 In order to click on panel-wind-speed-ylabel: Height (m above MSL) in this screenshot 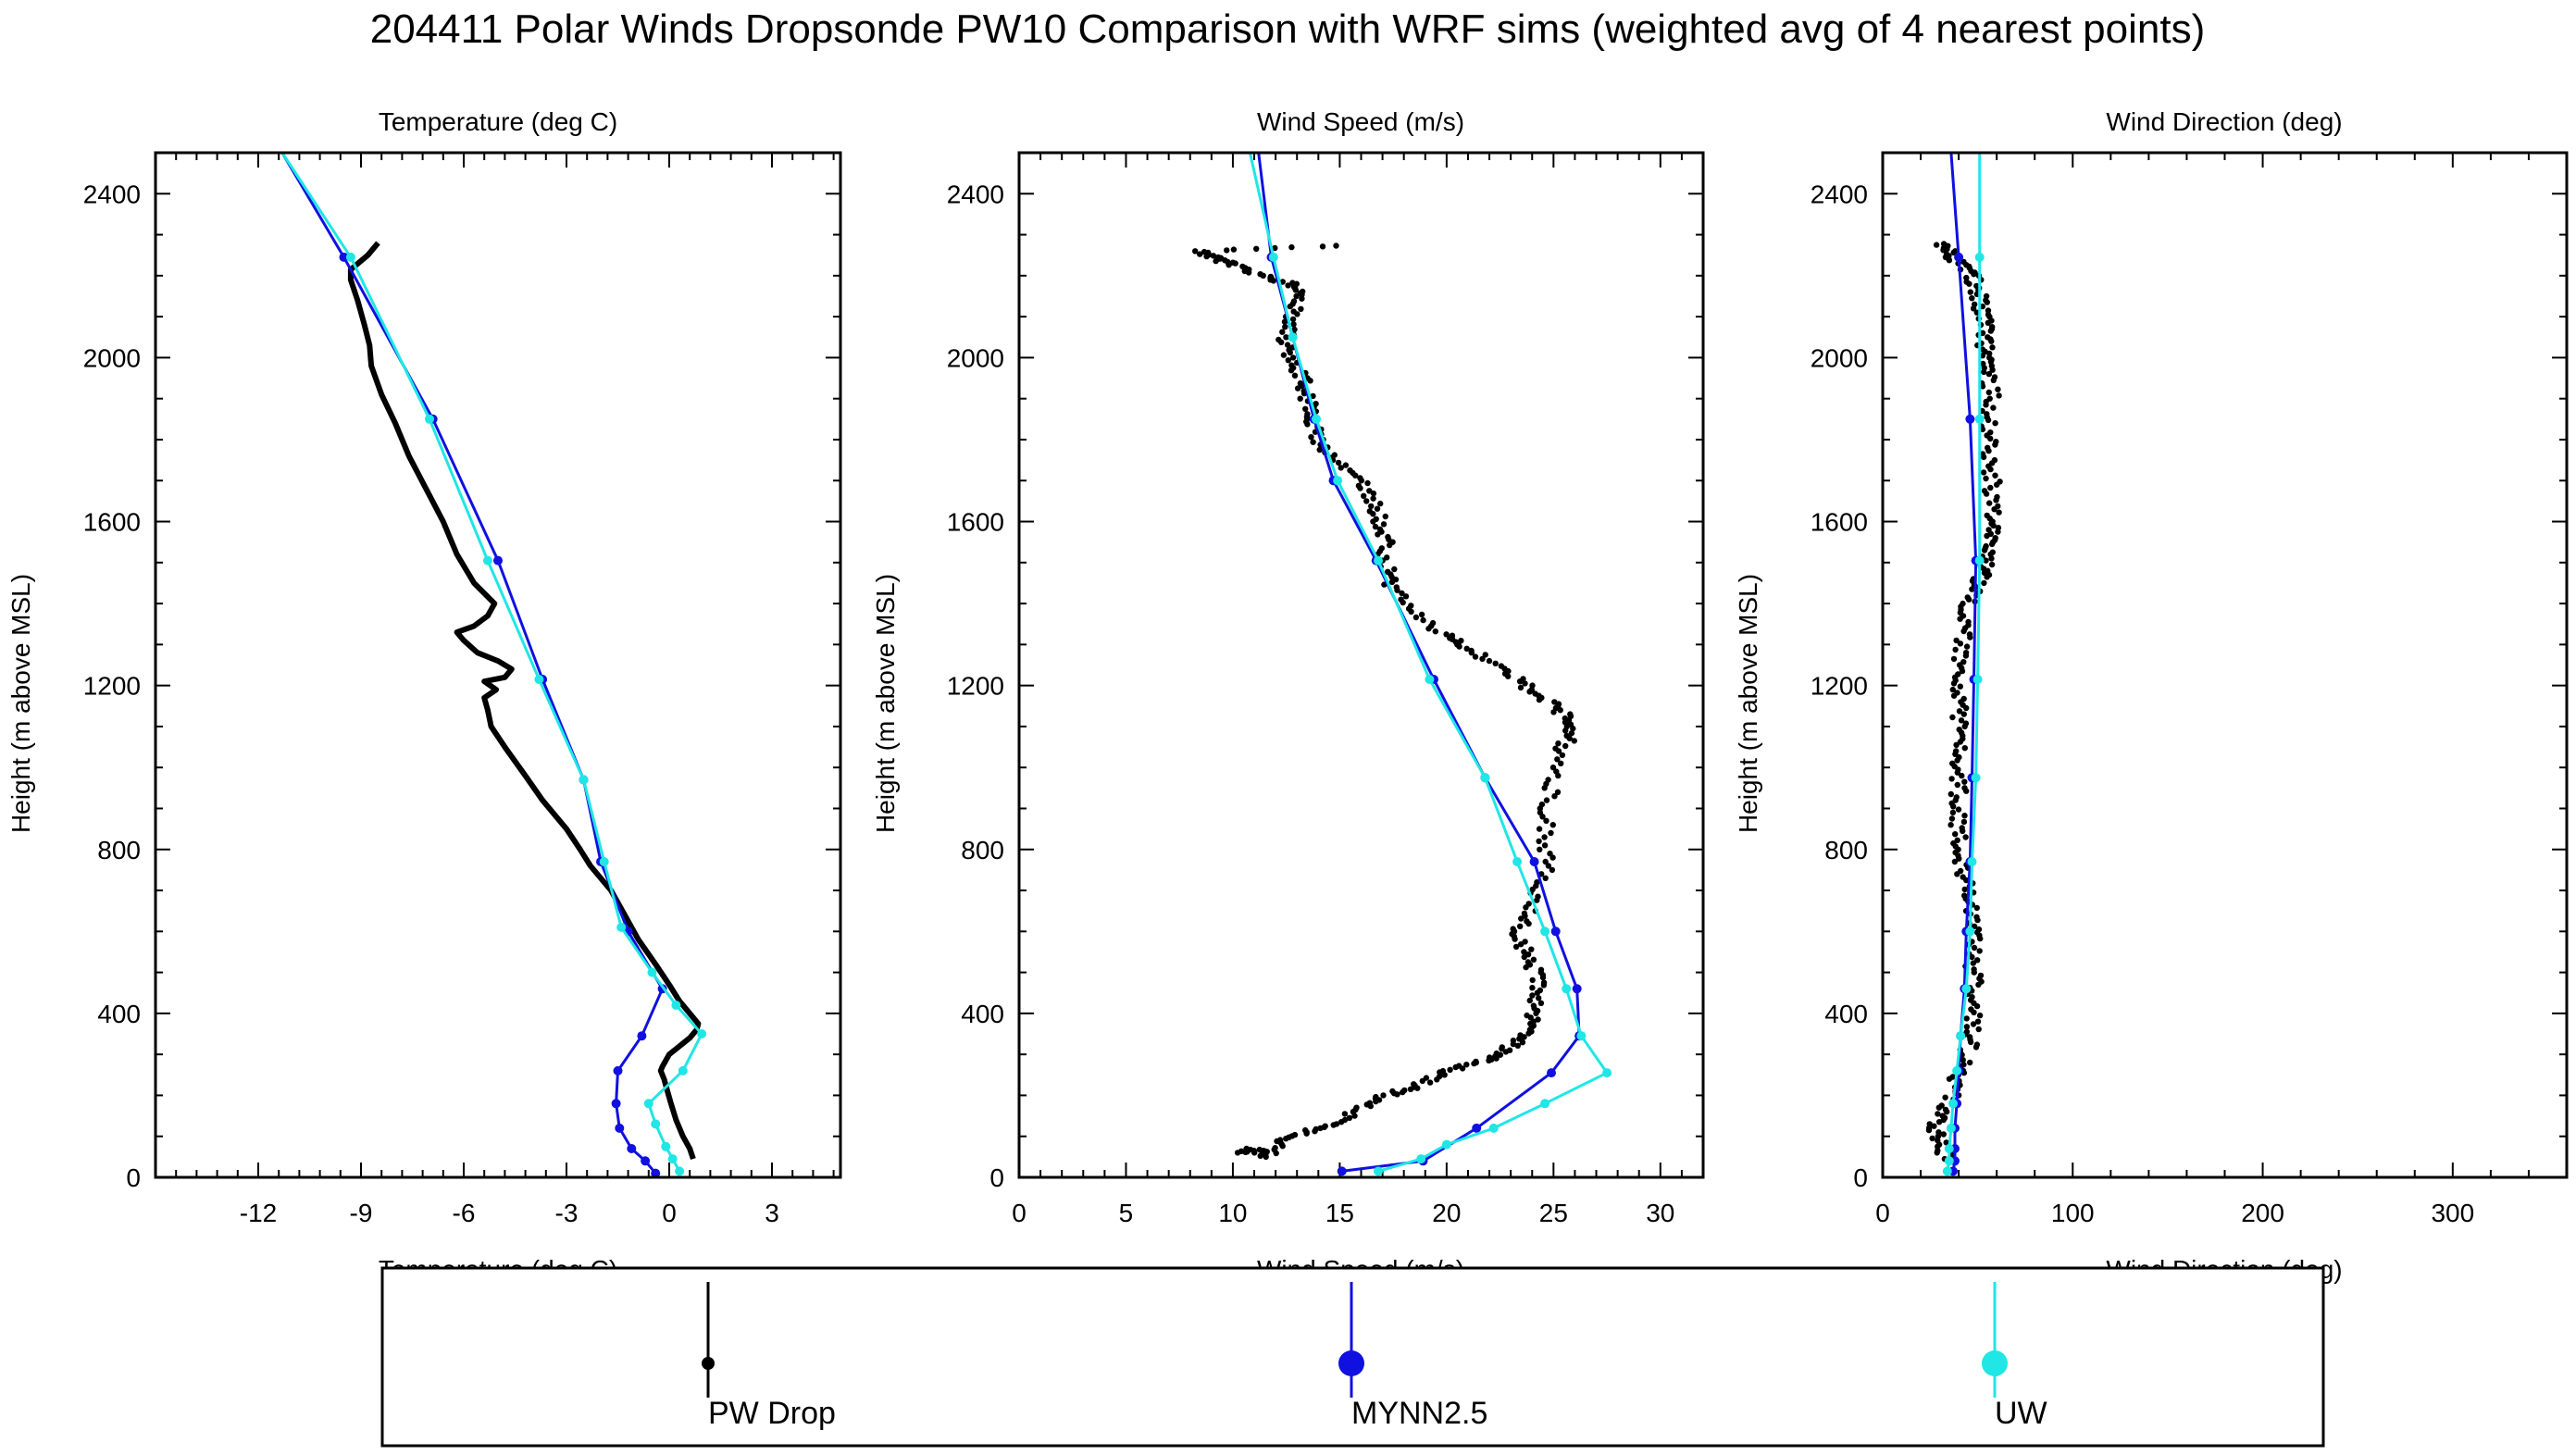, I will do `click(885, 703)`.